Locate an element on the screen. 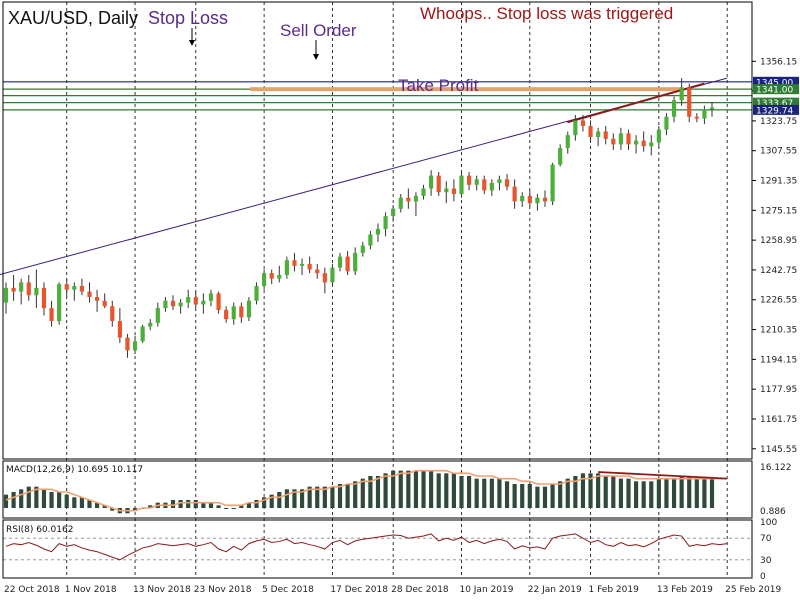 Image resolution: width=800 pixels, height=600 pixels. macd-label: MACD(12,26,9) 10.695 10.117 is located at coordinates (74, 470).